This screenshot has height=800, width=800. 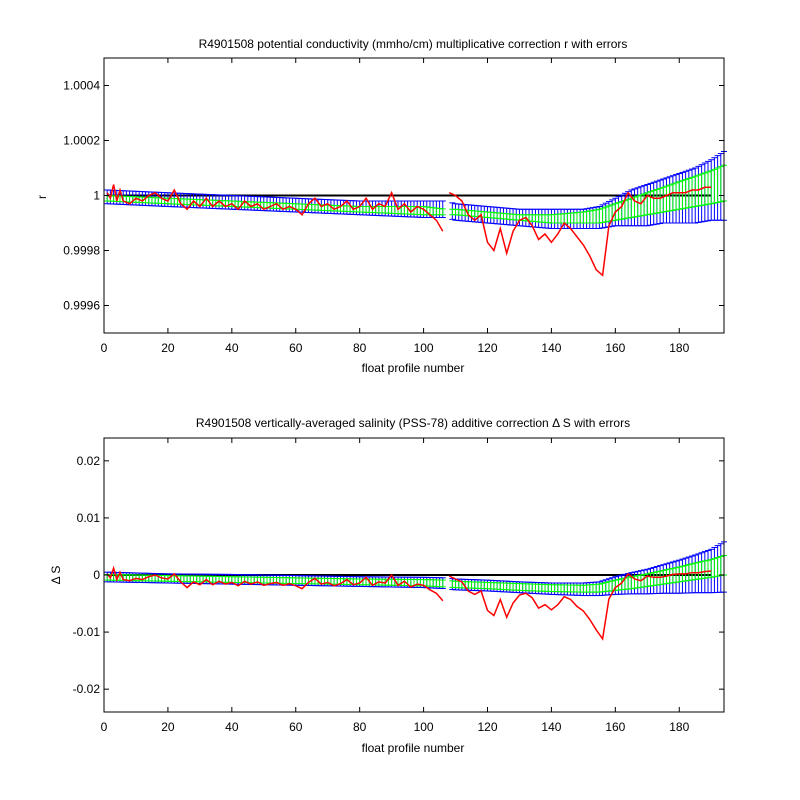 What do you see at coordinates (87, 689) in the screenshot?
I see `y-tick-label: -0.02` at bounding box center [87, 689].